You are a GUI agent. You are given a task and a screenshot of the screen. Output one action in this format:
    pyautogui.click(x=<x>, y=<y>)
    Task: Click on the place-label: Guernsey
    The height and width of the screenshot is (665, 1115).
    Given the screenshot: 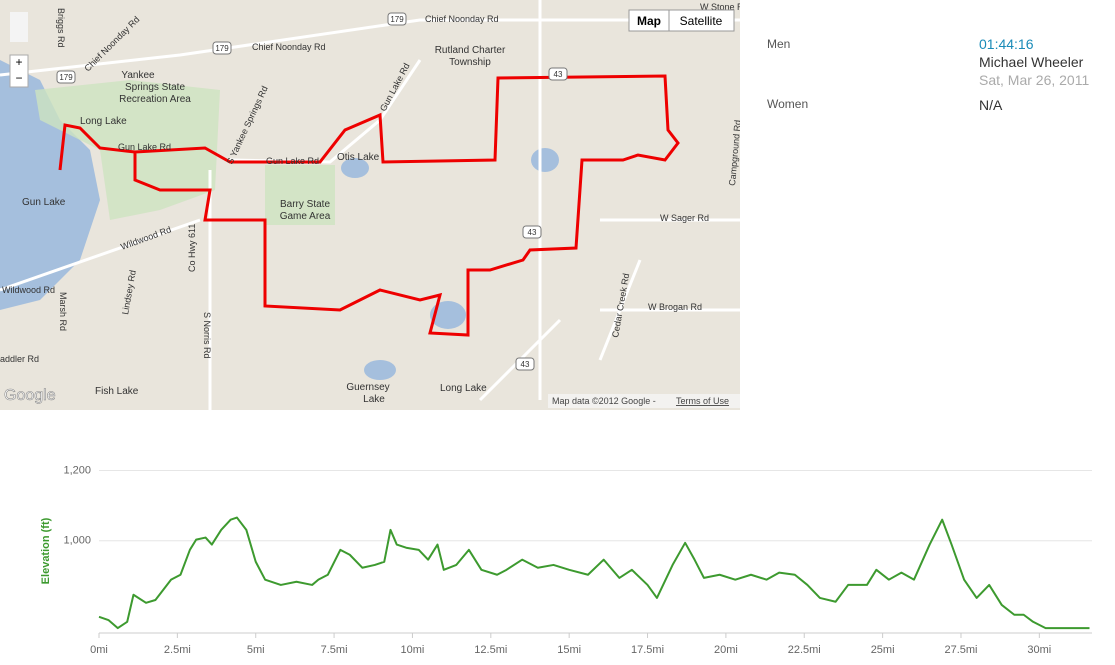 What is the action you would take?
    pyautogui.click(x=367, y=387)
    